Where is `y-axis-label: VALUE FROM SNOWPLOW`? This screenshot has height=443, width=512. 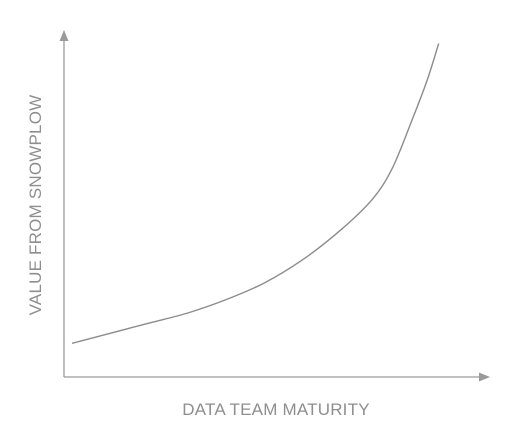 y-axis-label: VALUE FROM SNOWPLOW is located at coordinates (35, 205).